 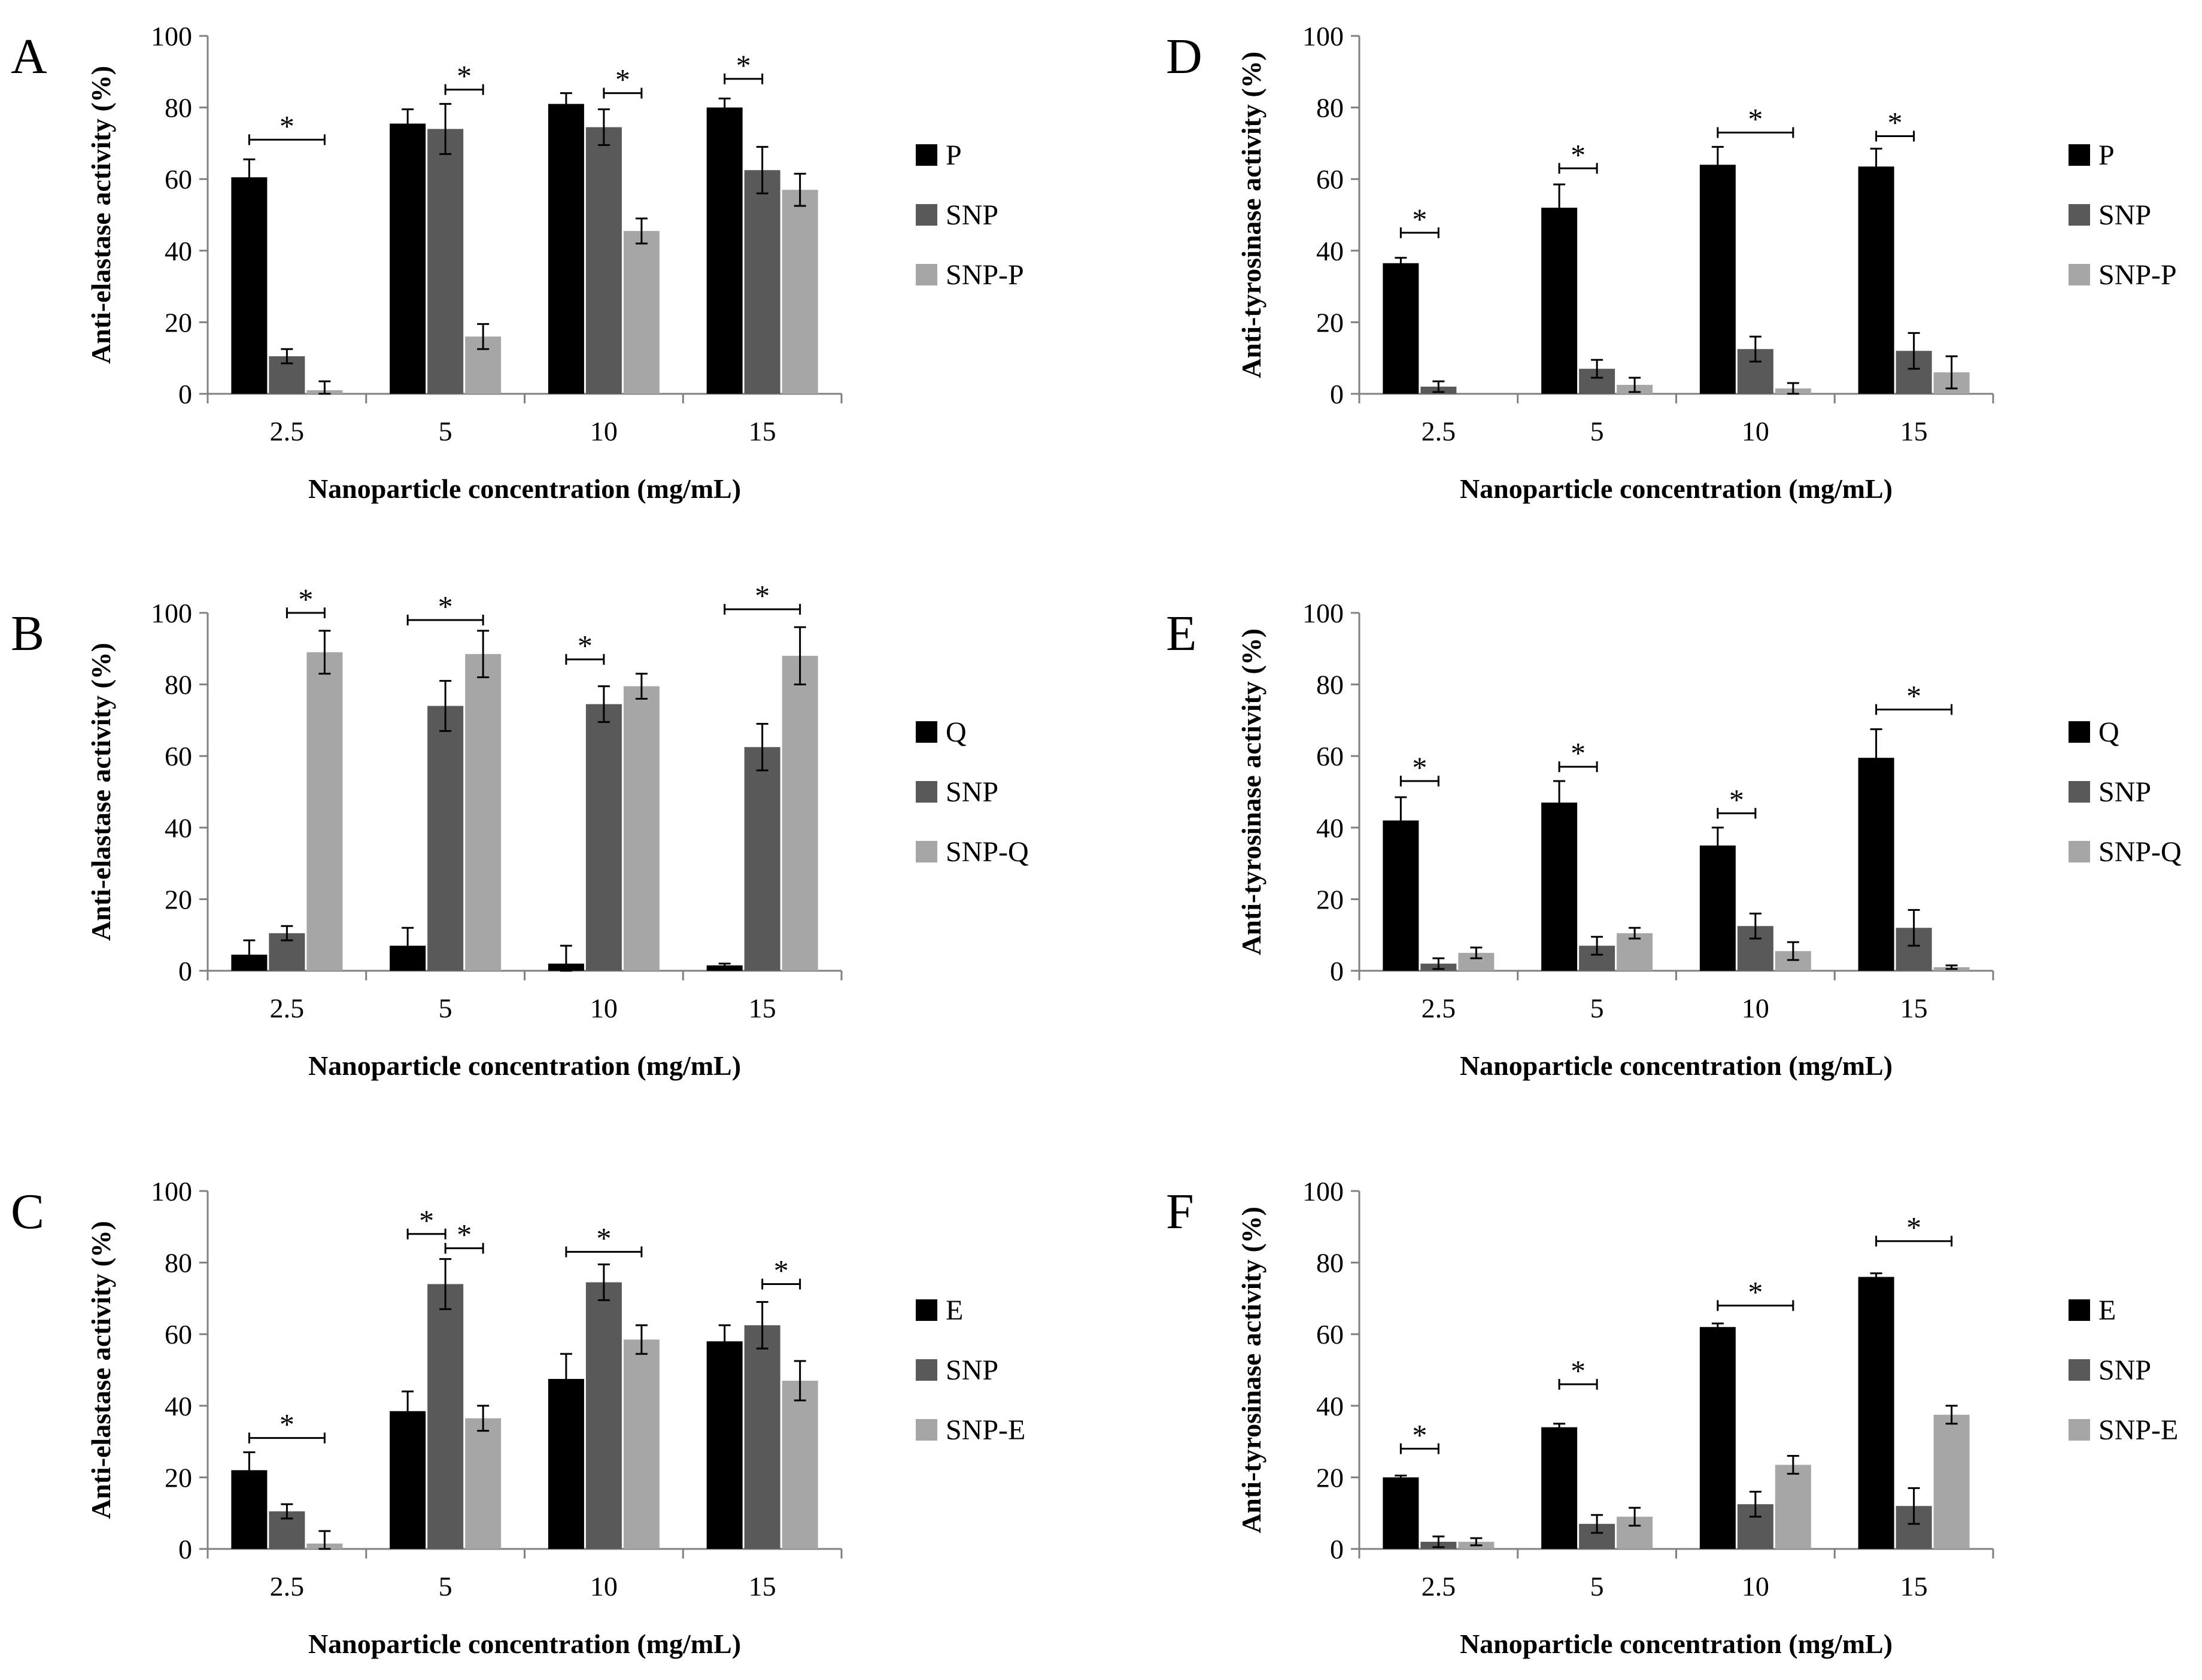 What do you see at coordinates (1401, 1513) in the screenshot?
I see `bar-e-2.5` at bounding box center [1401, 1513].